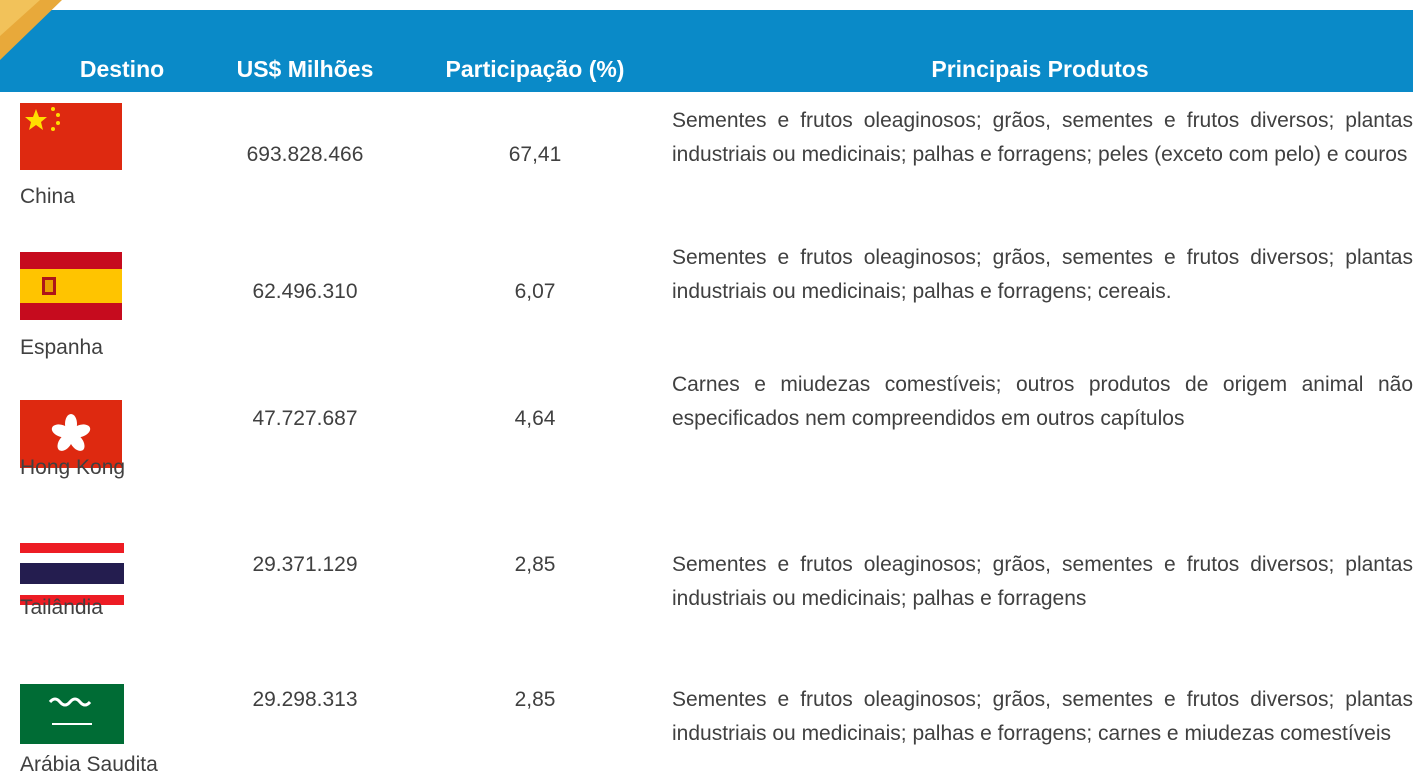  I want to click on header-participacao: Participação (%), so click(535, 69).